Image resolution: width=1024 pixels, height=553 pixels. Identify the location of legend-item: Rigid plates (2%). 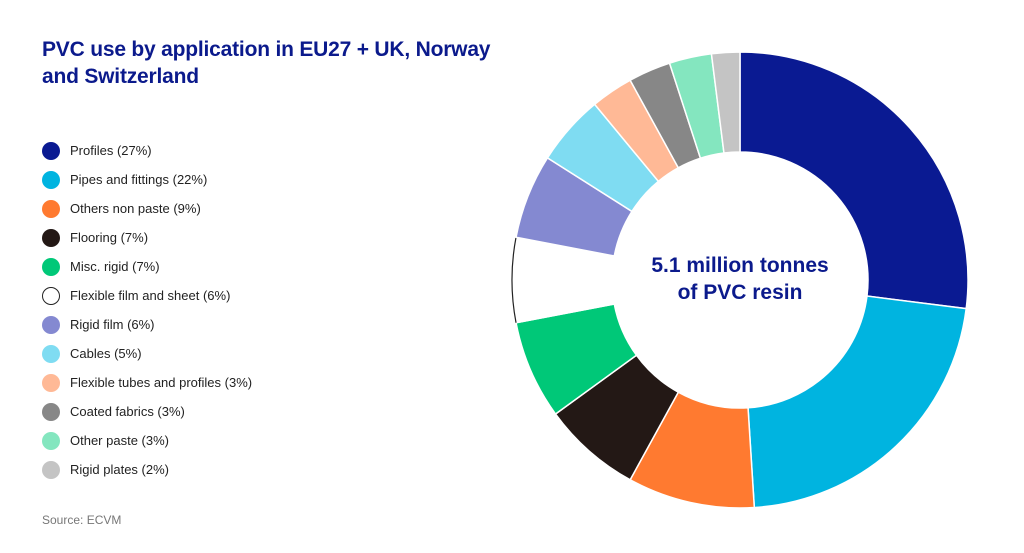
(147, 469).